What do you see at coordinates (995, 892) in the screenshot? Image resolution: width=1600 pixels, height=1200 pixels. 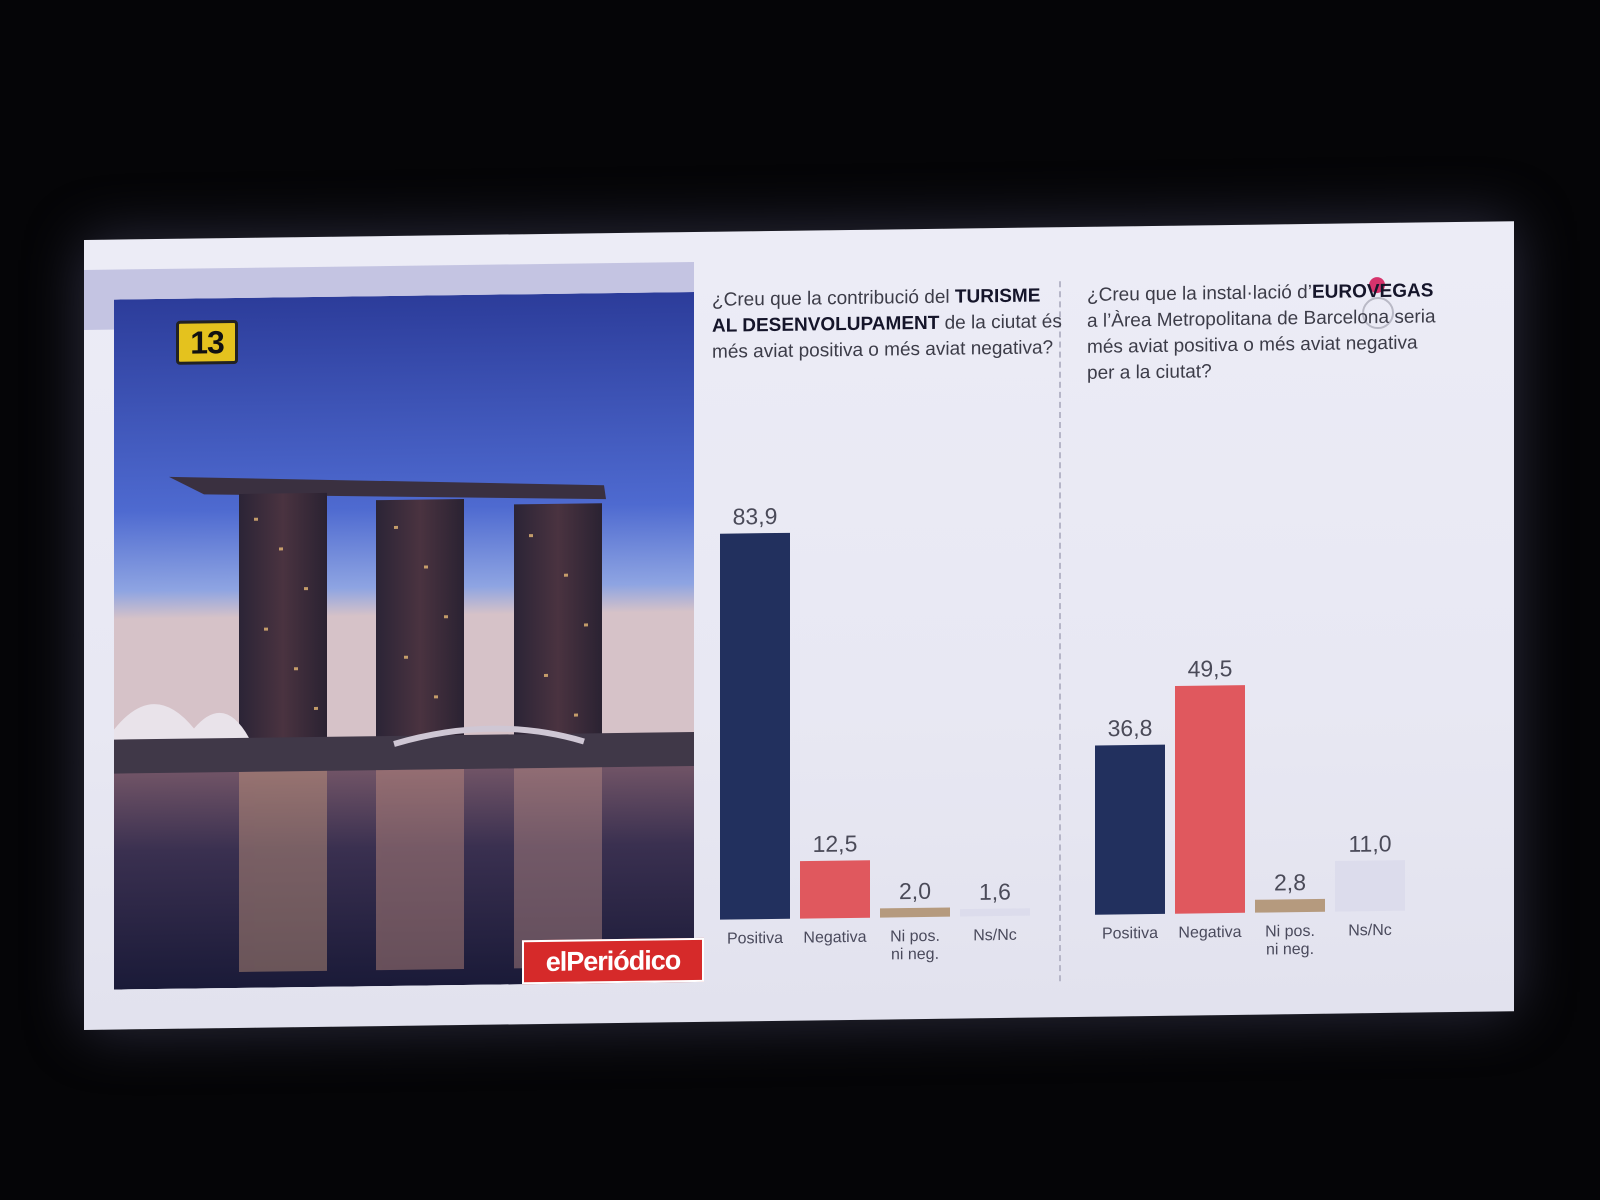 I see `value-label: 1,6` at bounding box center [995, 892].